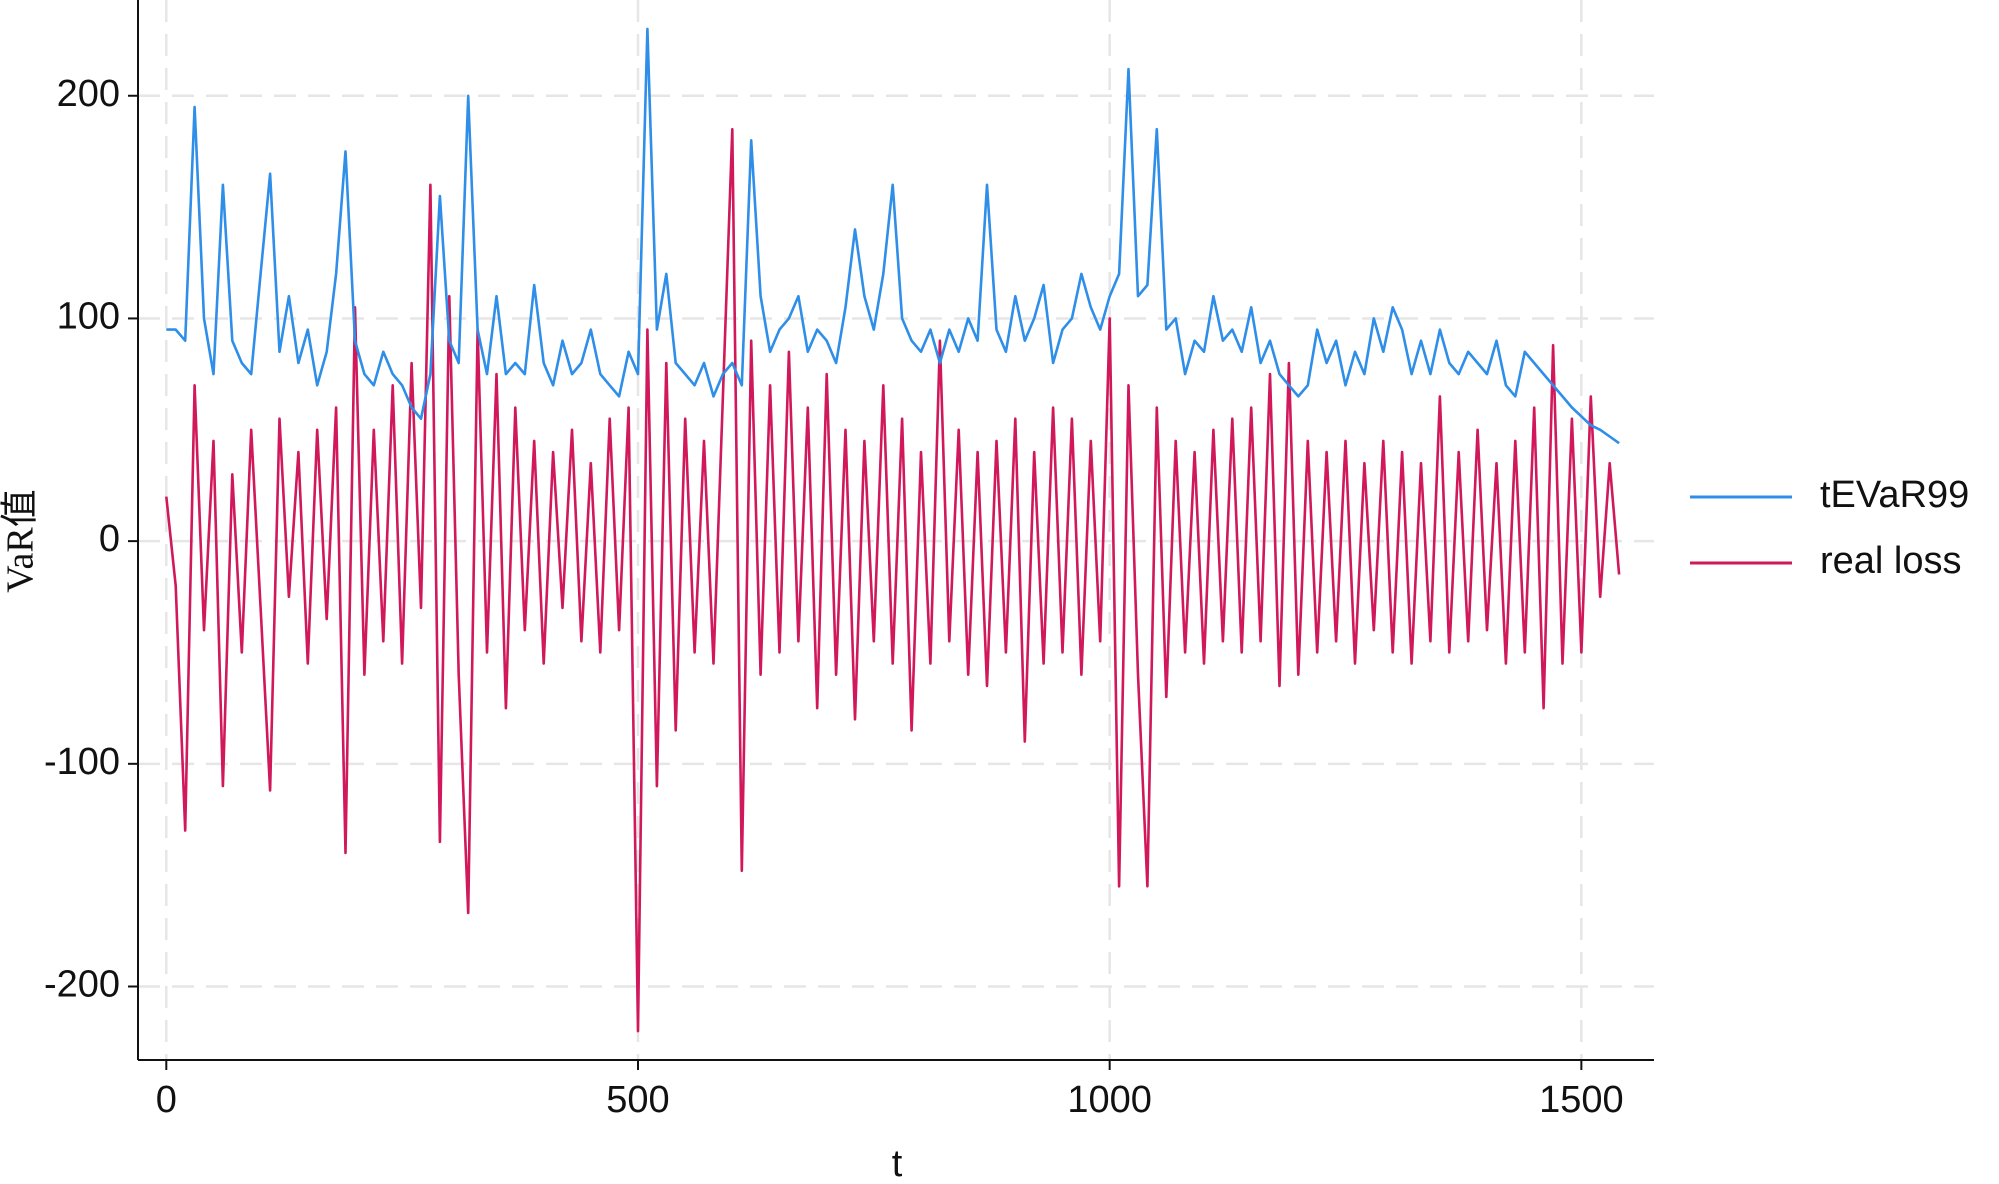 The width and height of the screenshot is (1999, 1184). What do you see at coordinates (82, 985) in the screenshot?
I see `y-tick-label: -200` at bounding box center [82, 985].